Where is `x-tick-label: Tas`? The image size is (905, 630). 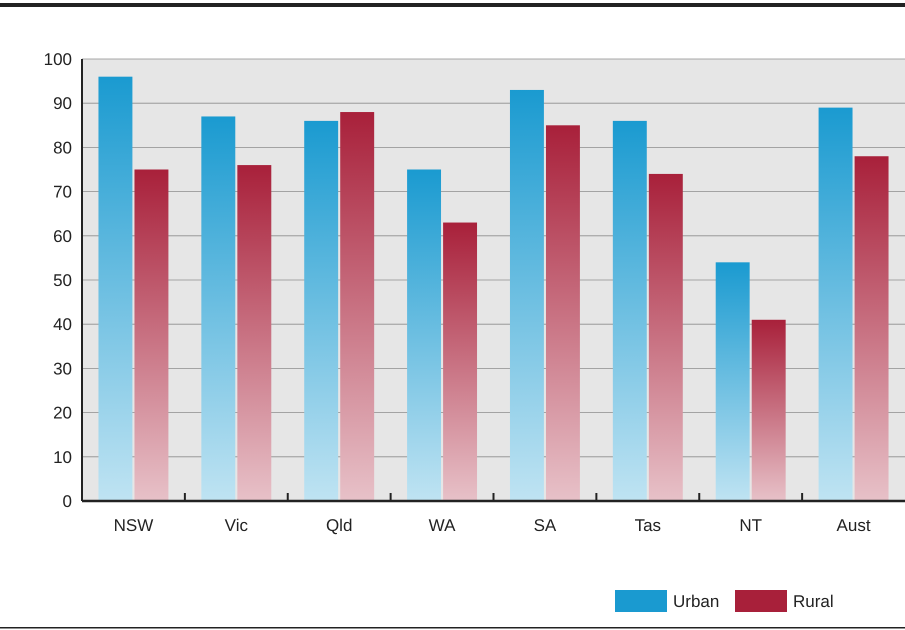 x-tick-label: Tas is located at coordinates (648, 525).